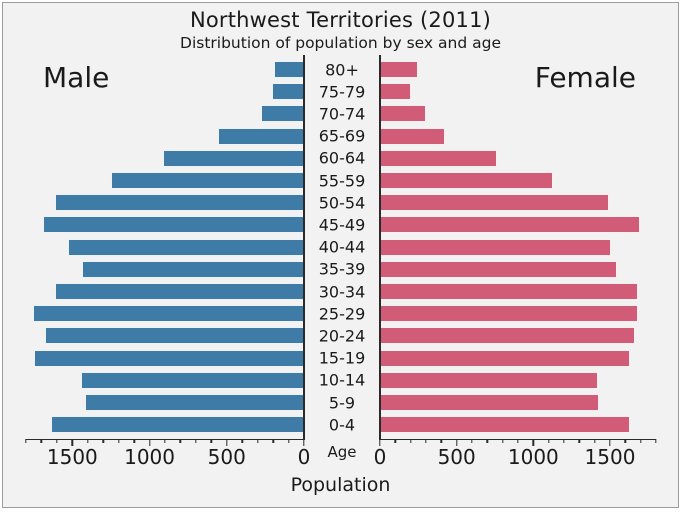  I want to click on age-group-label: 5-9, so click(342, 402).